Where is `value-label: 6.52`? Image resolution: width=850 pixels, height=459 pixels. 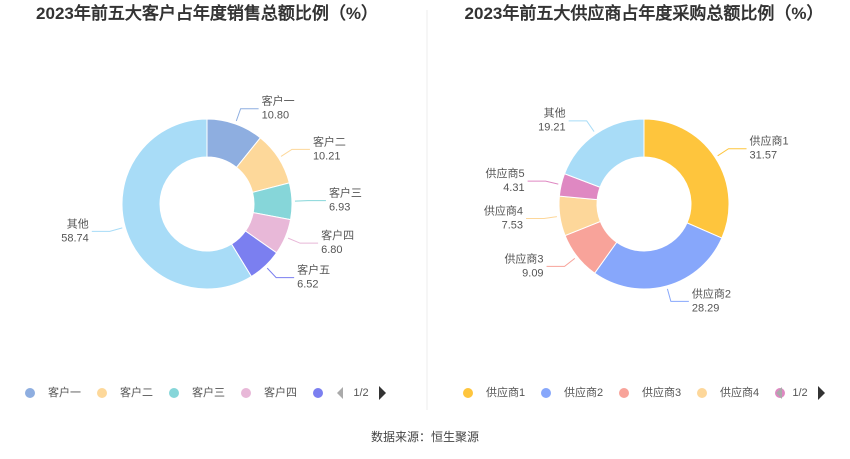
value-label: 6.52 is located at coordinates (307, 285).